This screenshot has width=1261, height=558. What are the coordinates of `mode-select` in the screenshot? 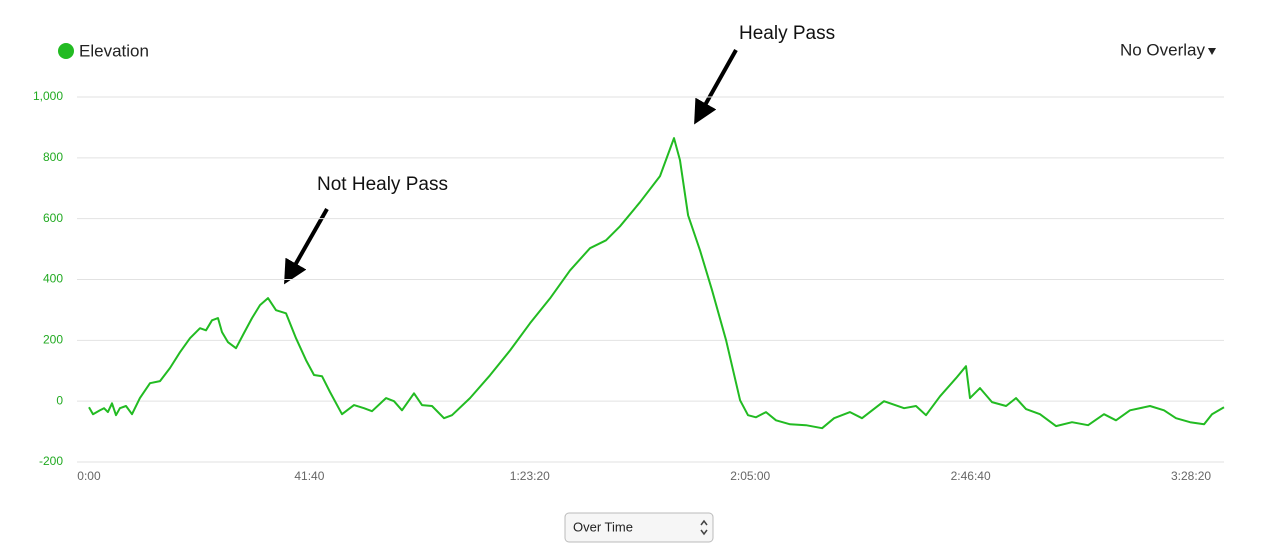 It's located at (639, 527).